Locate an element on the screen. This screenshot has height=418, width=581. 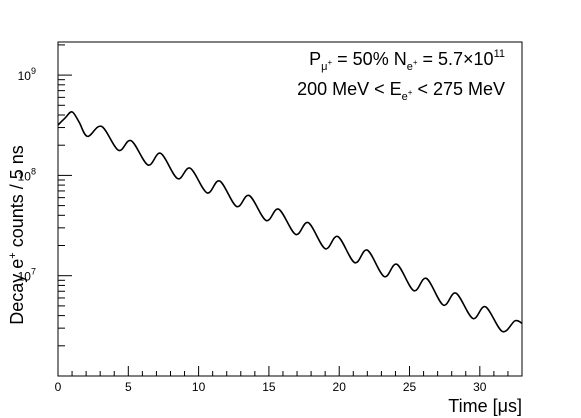
y-tick-label: 10⁹ is located at coordinates (27, 74).